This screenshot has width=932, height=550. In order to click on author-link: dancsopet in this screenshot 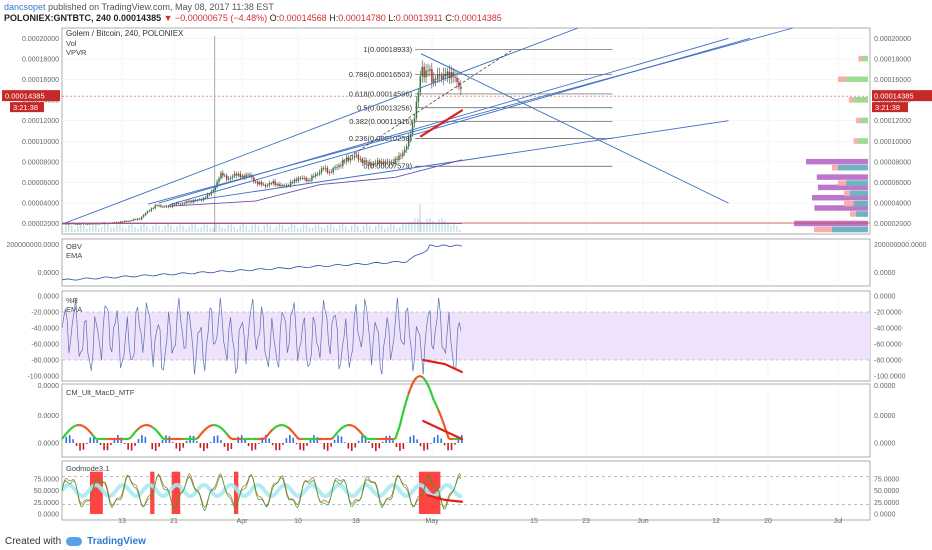, I will do `click(25, 7)`.